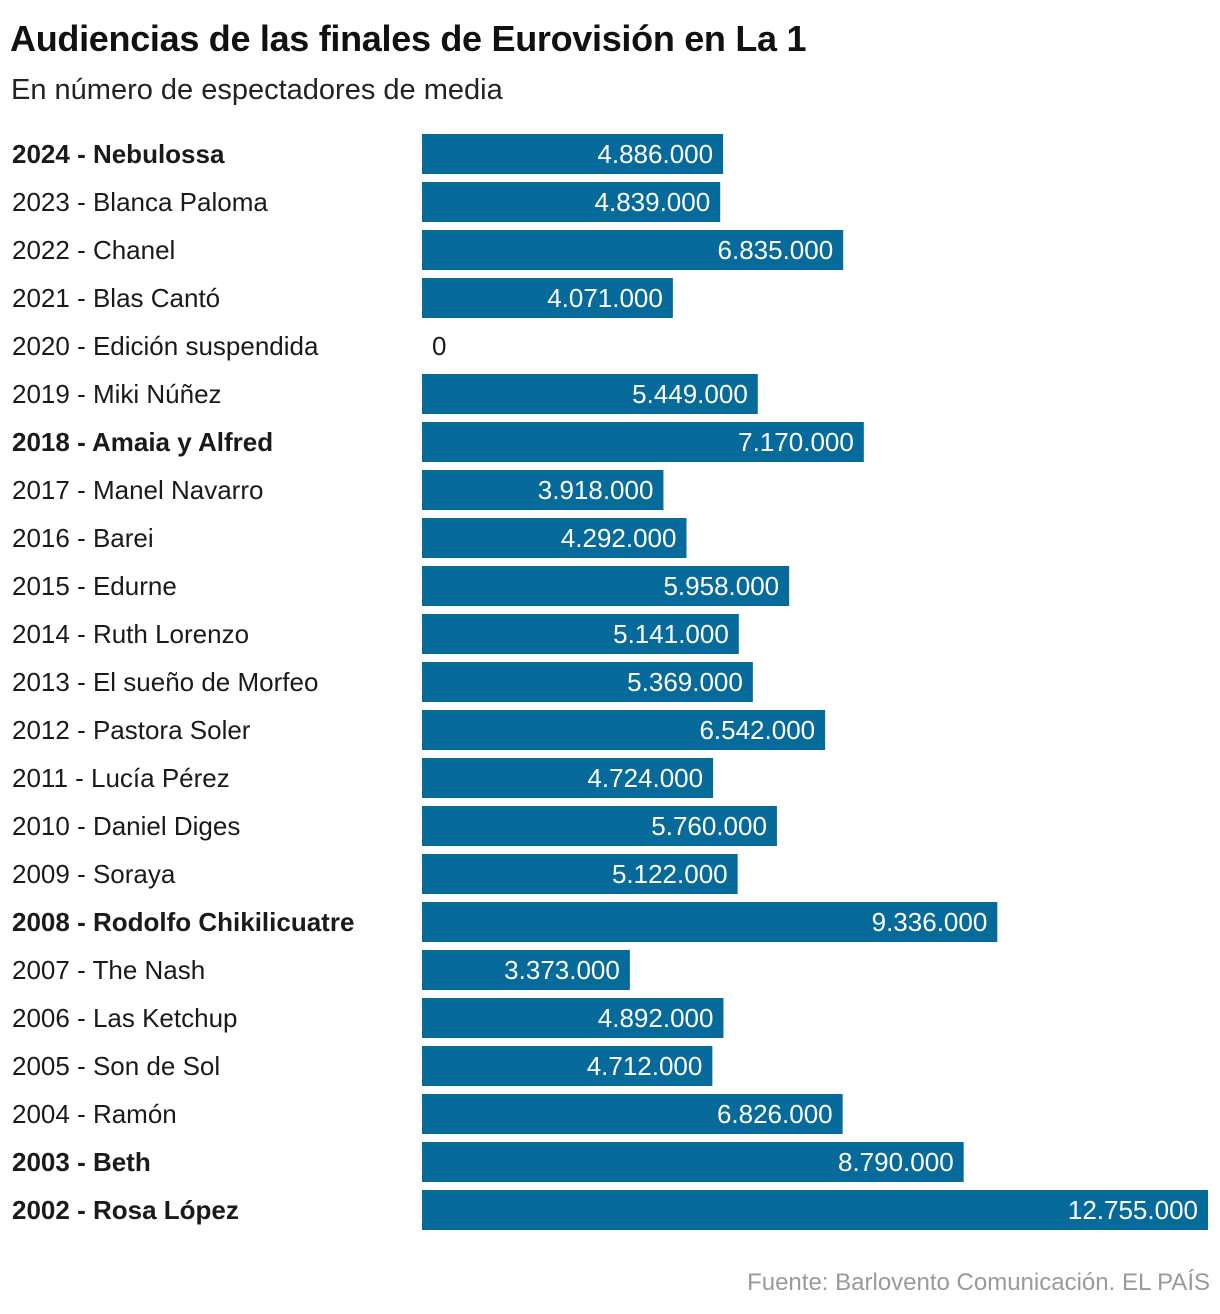 This screenshot has height=1314, width=1220. Describe the element at coordinates (775, 1114) in the screenshot. I see `value-label: 6.826.000` at that location.